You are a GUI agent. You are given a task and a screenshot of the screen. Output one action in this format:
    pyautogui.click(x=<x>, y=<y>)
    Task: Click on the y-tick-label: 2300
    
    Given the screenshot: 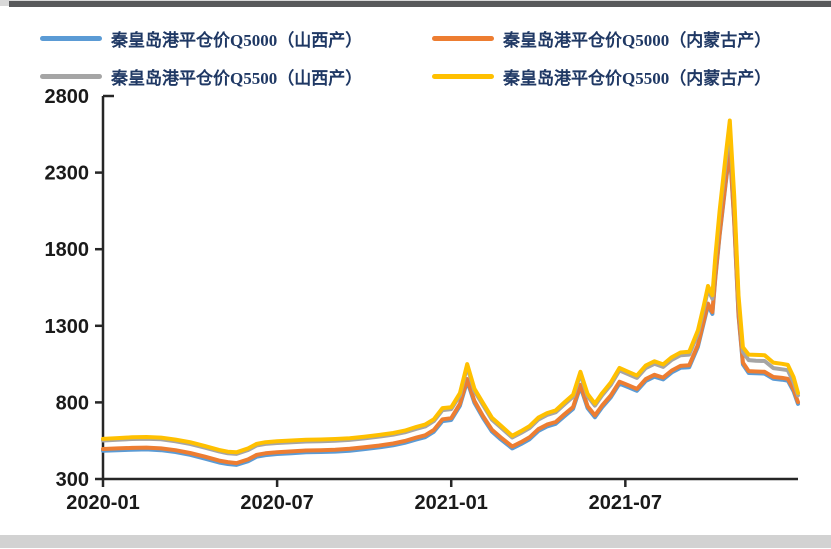 What is the action you would take?
    pyautogui.click(x=67, y=174)
    